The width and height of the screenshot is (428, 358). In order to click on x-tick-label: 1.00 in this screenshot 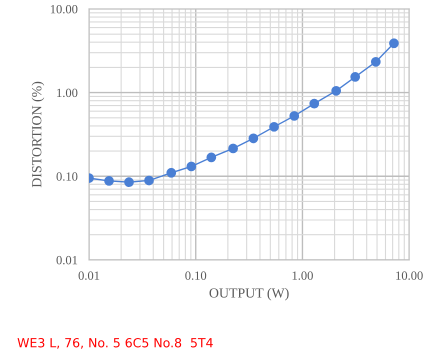, I will do `click(302, 275)`.